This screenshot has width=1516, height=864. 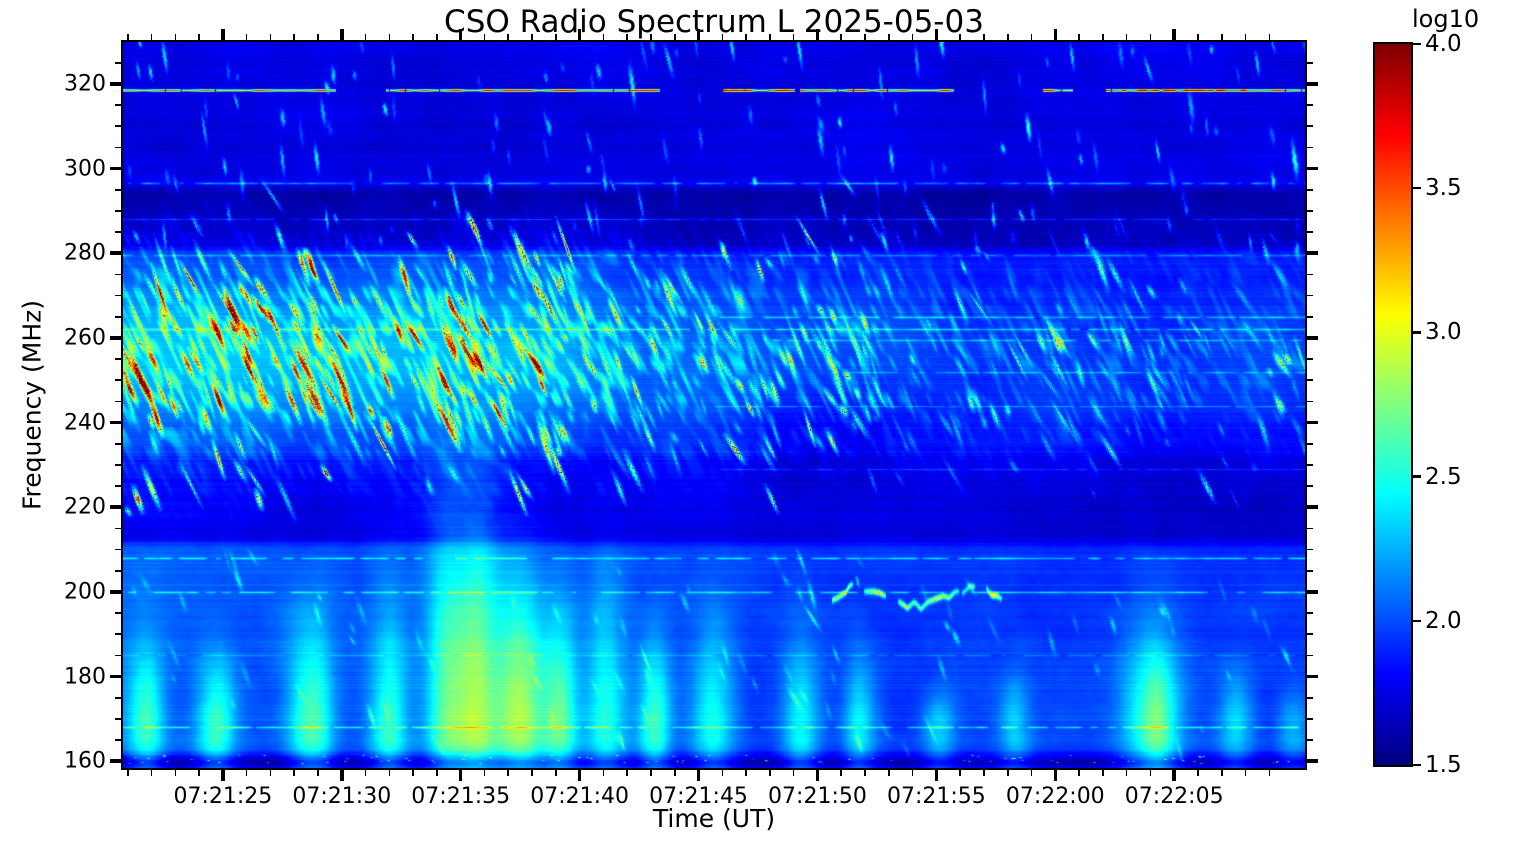 What do you see at coordinates (698, 796) in the screenshot?
I see `x-tick-label: 07:21:45` at bounding box center [698, 796].